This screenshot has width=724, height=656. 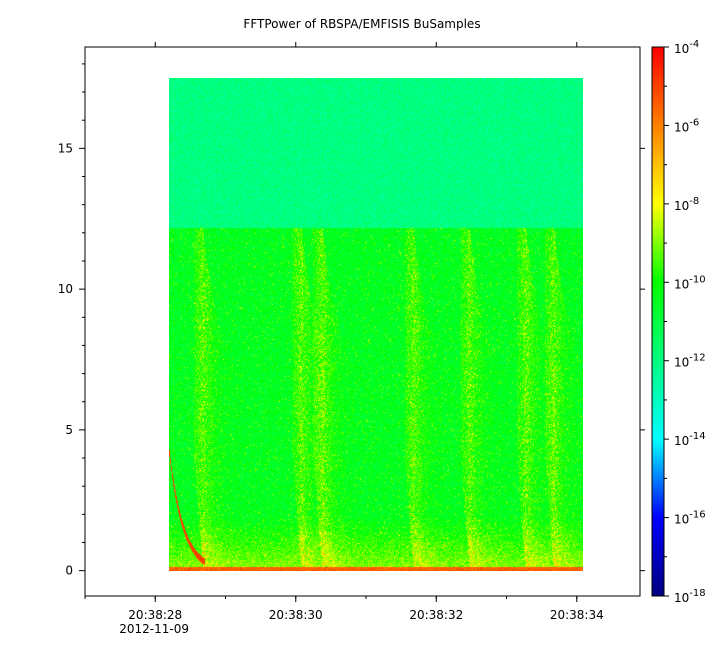 What do you see at coordinates (577, 615) in the screenshot?
I see `x-tick-label: 20:38:34` at bounding box center [577, 615].